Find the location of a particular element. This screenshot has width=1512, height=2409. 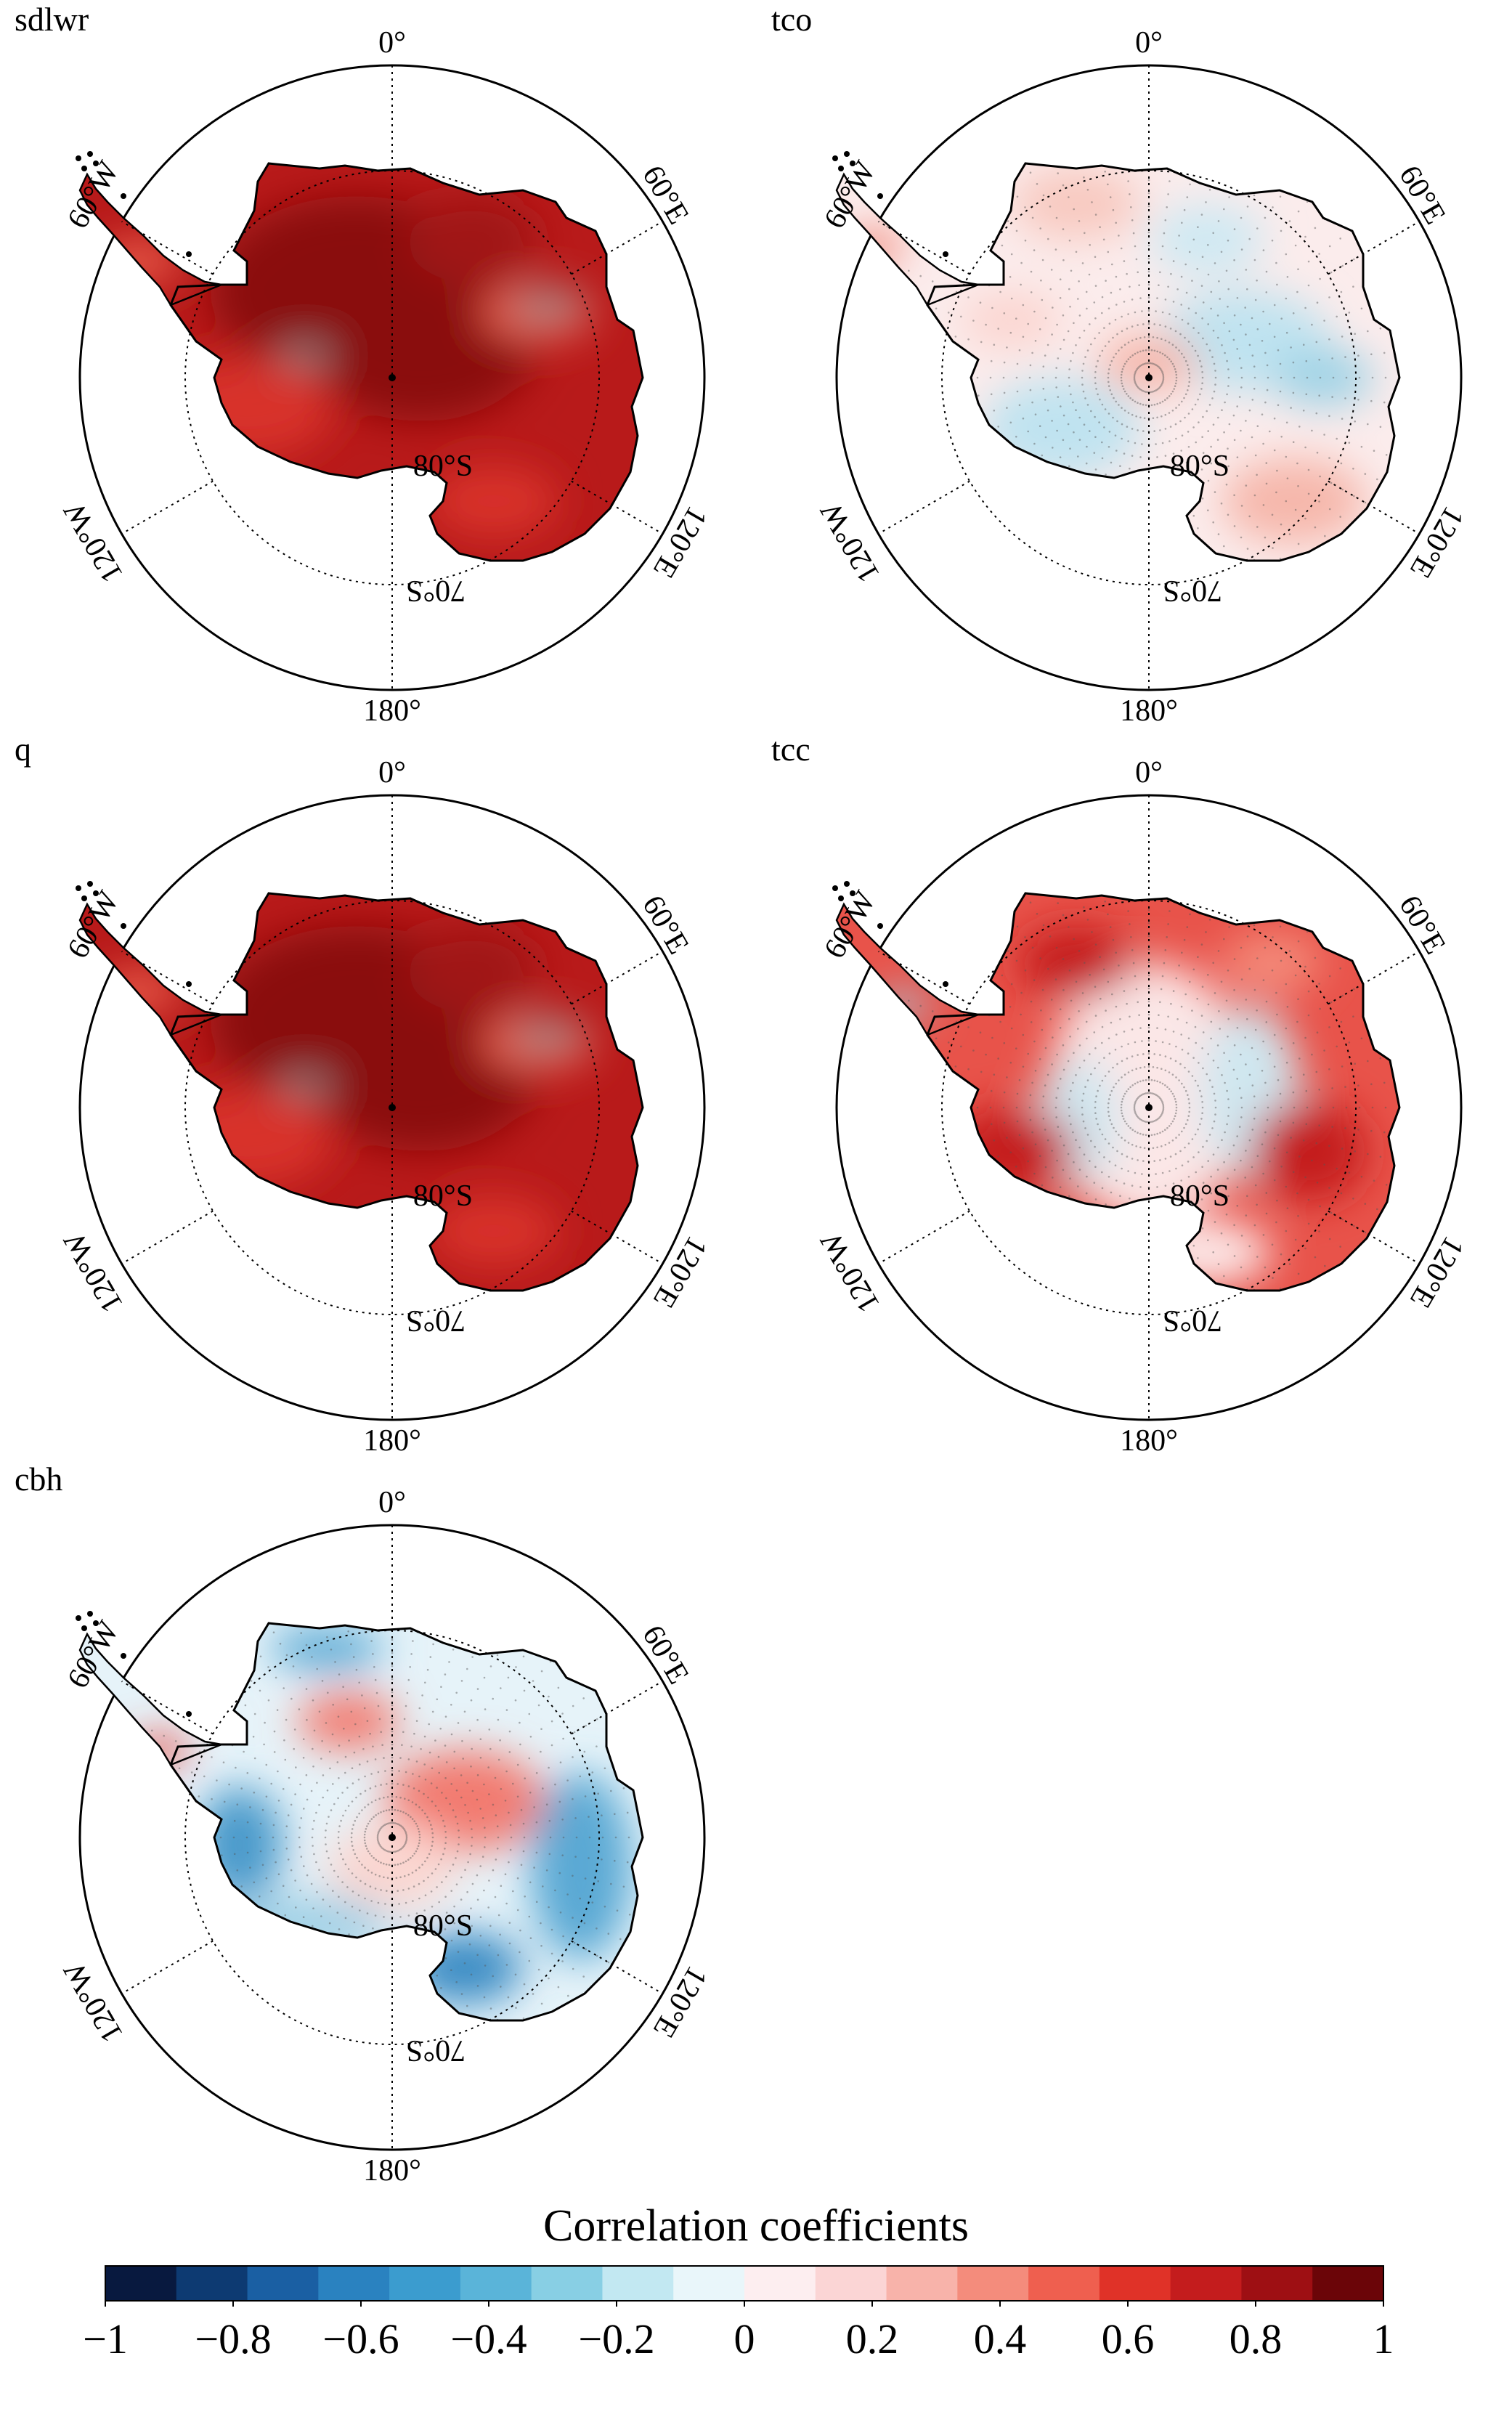

map-panel-cbh: cbh 0° 60°E 120°E 180° 120°W 60°W 80°S 70°S is located at coordinates (378, 1823).